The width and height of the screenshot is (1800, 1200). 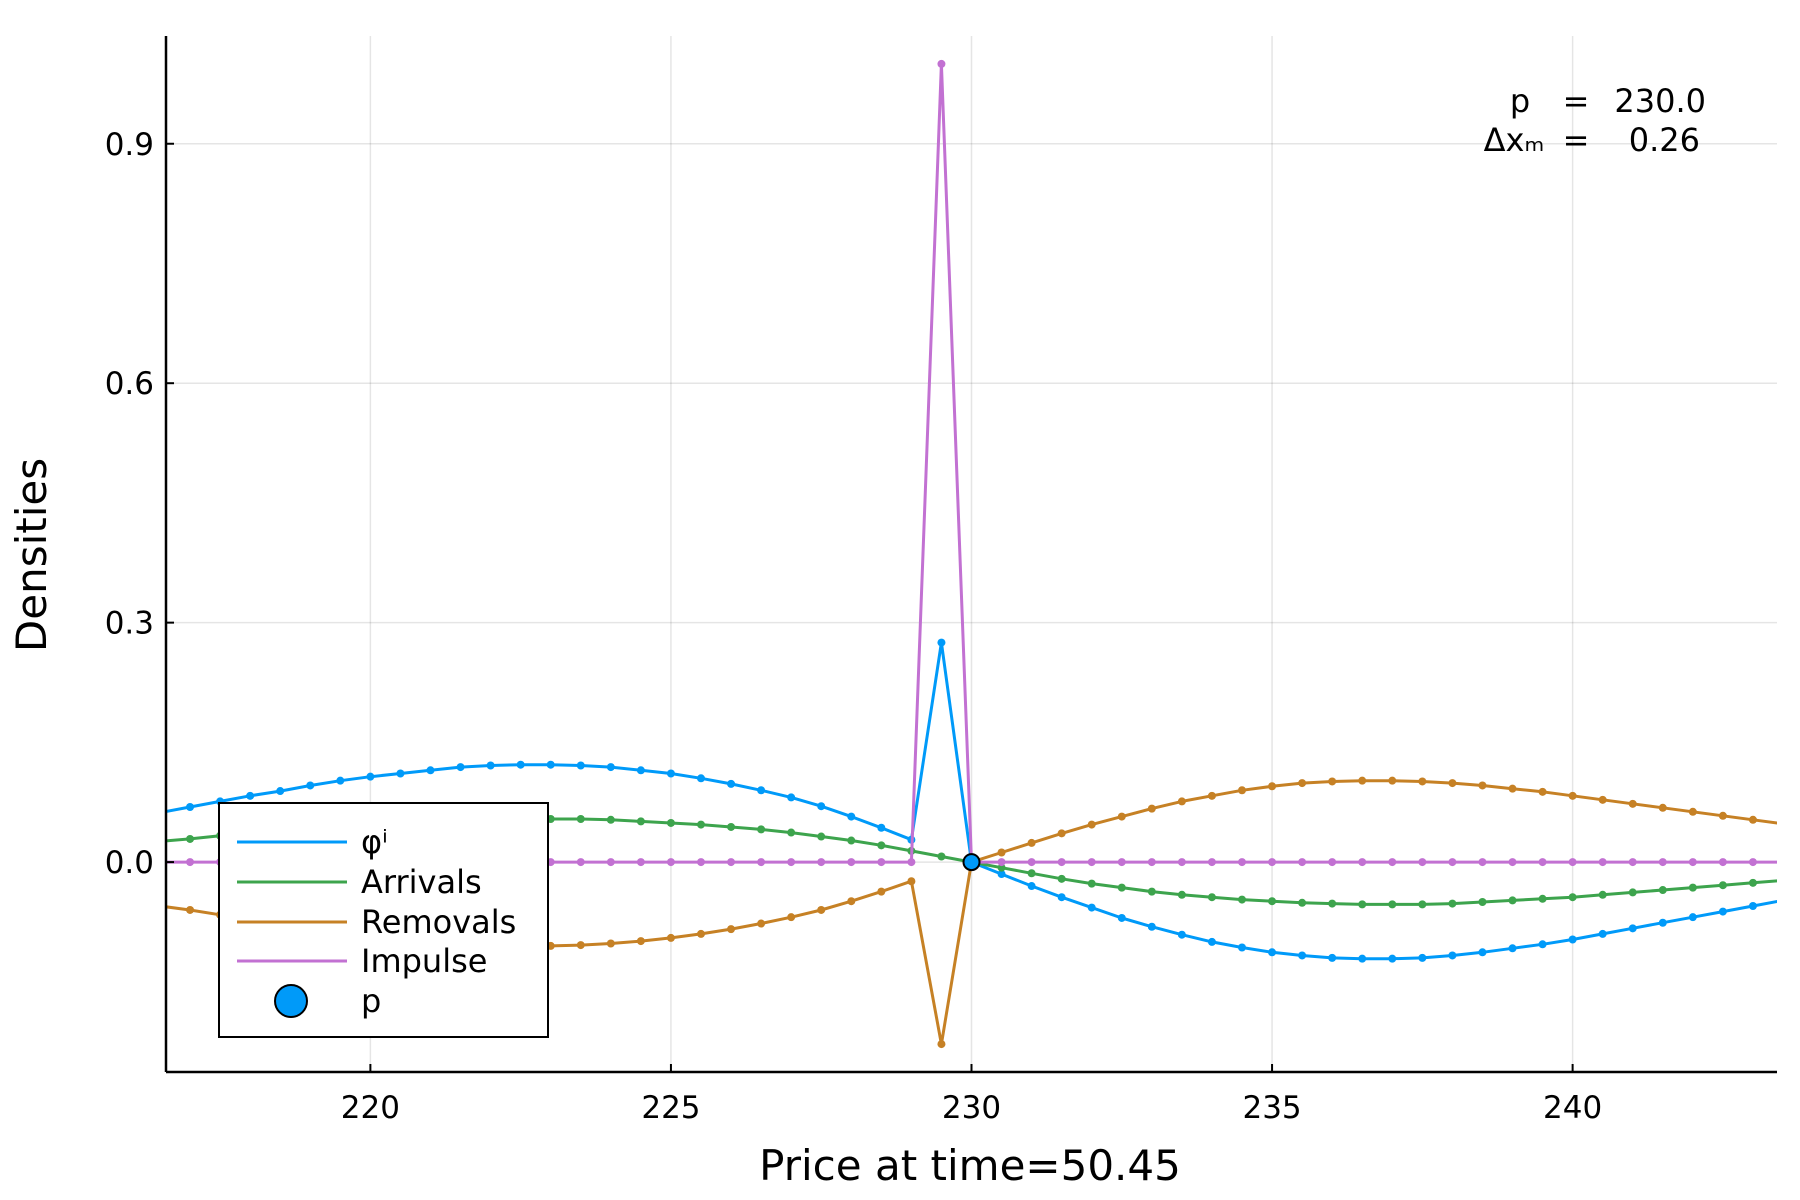 What do you see at coordinates (1514, 140) in the screenshot?
I see `annotation-dx-label: Δxₘ` at bounding box center [1514, 140].